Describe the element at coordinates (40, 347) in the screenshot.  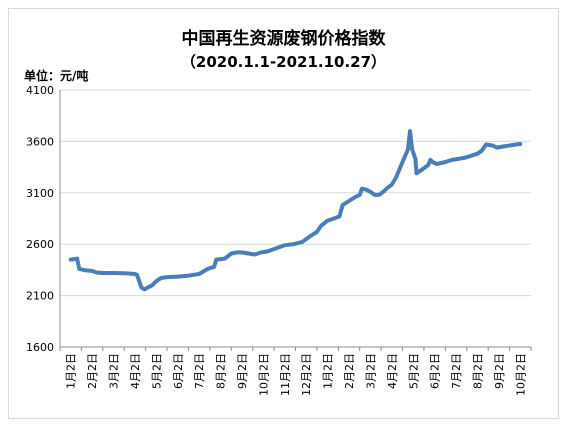
I see `y-tick-label: 1600` at that location.